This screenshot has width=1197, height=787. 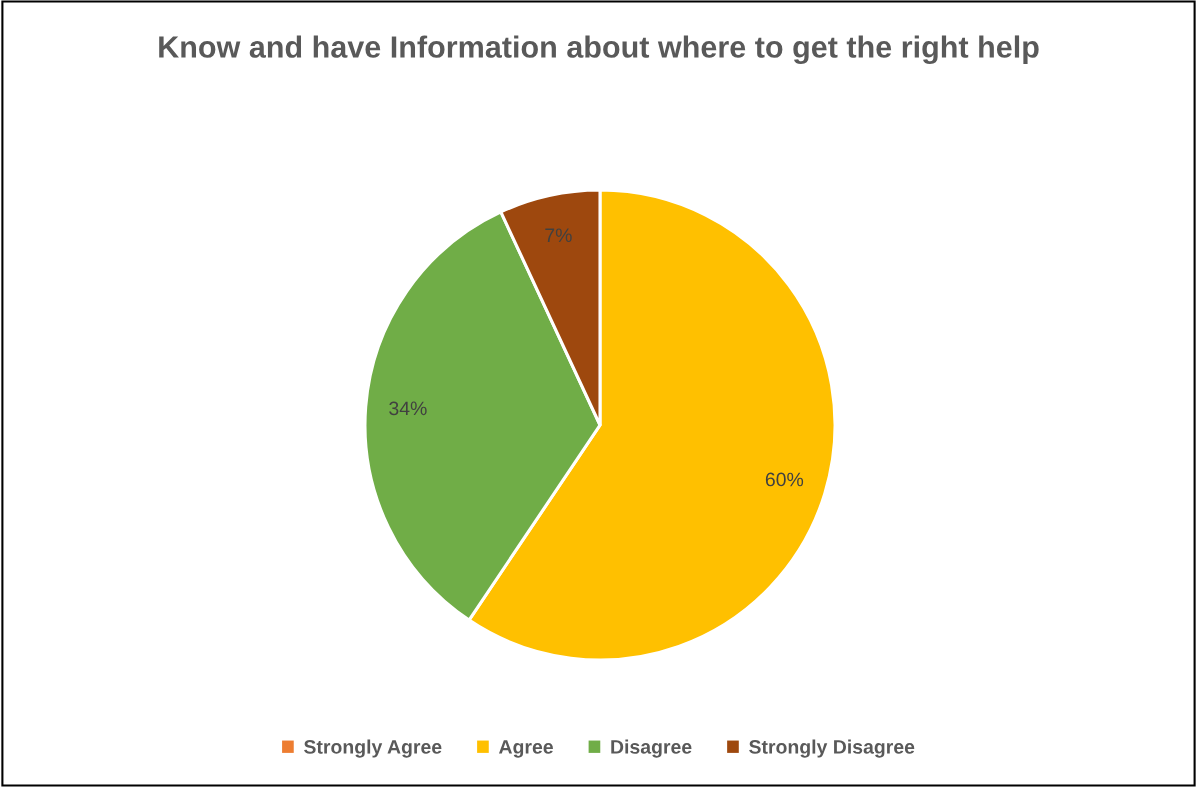 I want to click on data-label: 7%, so click(x=558, y=235).